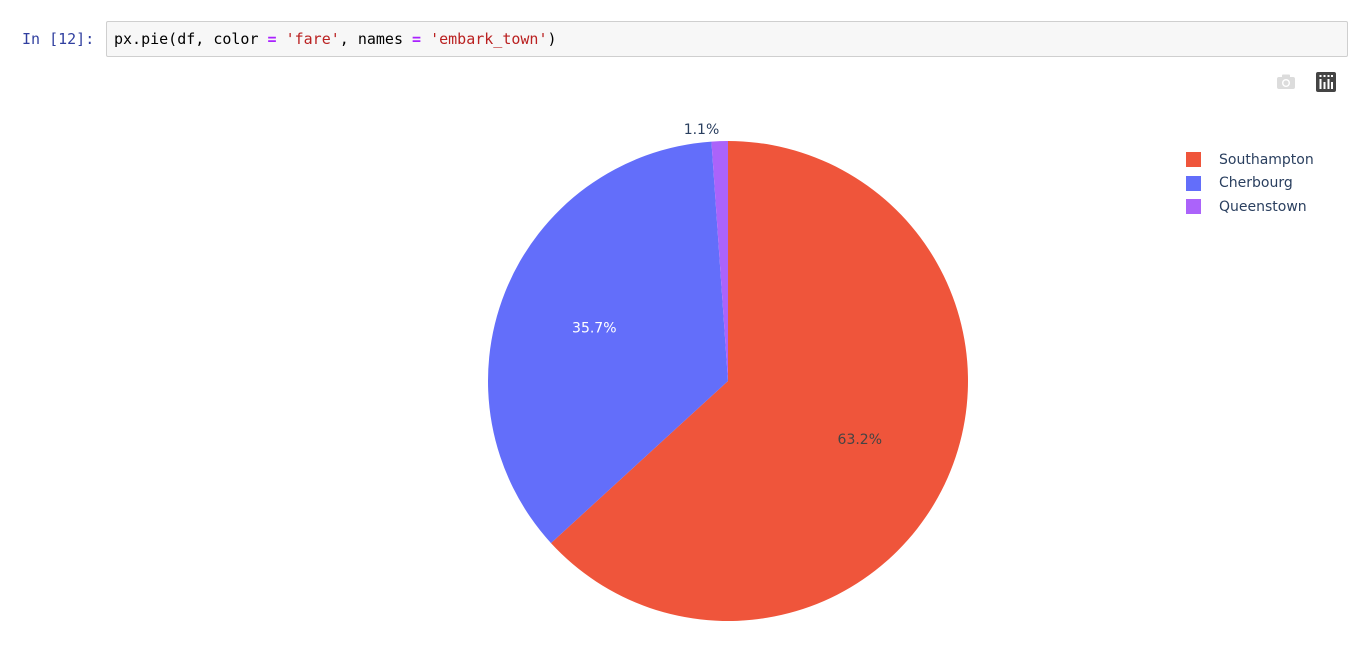  I want to click on plot-modebar, so click(1307, 82).